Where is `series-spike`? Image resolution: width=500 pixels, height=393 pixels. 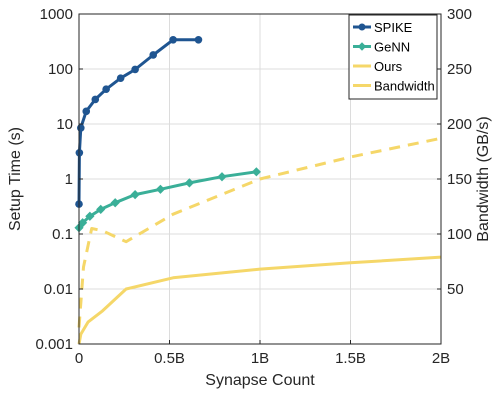
series-spike is located at coordinates (139, 121).